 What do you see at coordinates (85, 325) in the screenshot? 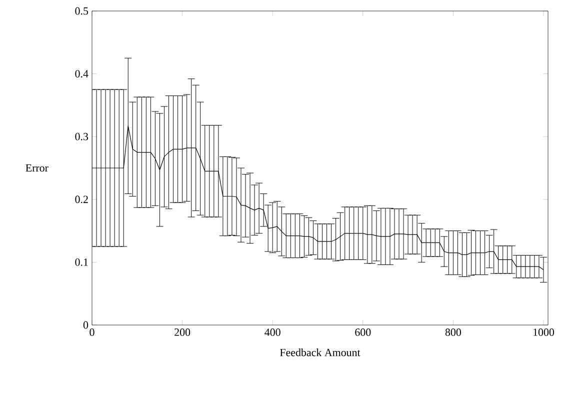
I see `y-tick-label: 0` at bounding box center [85, 325].